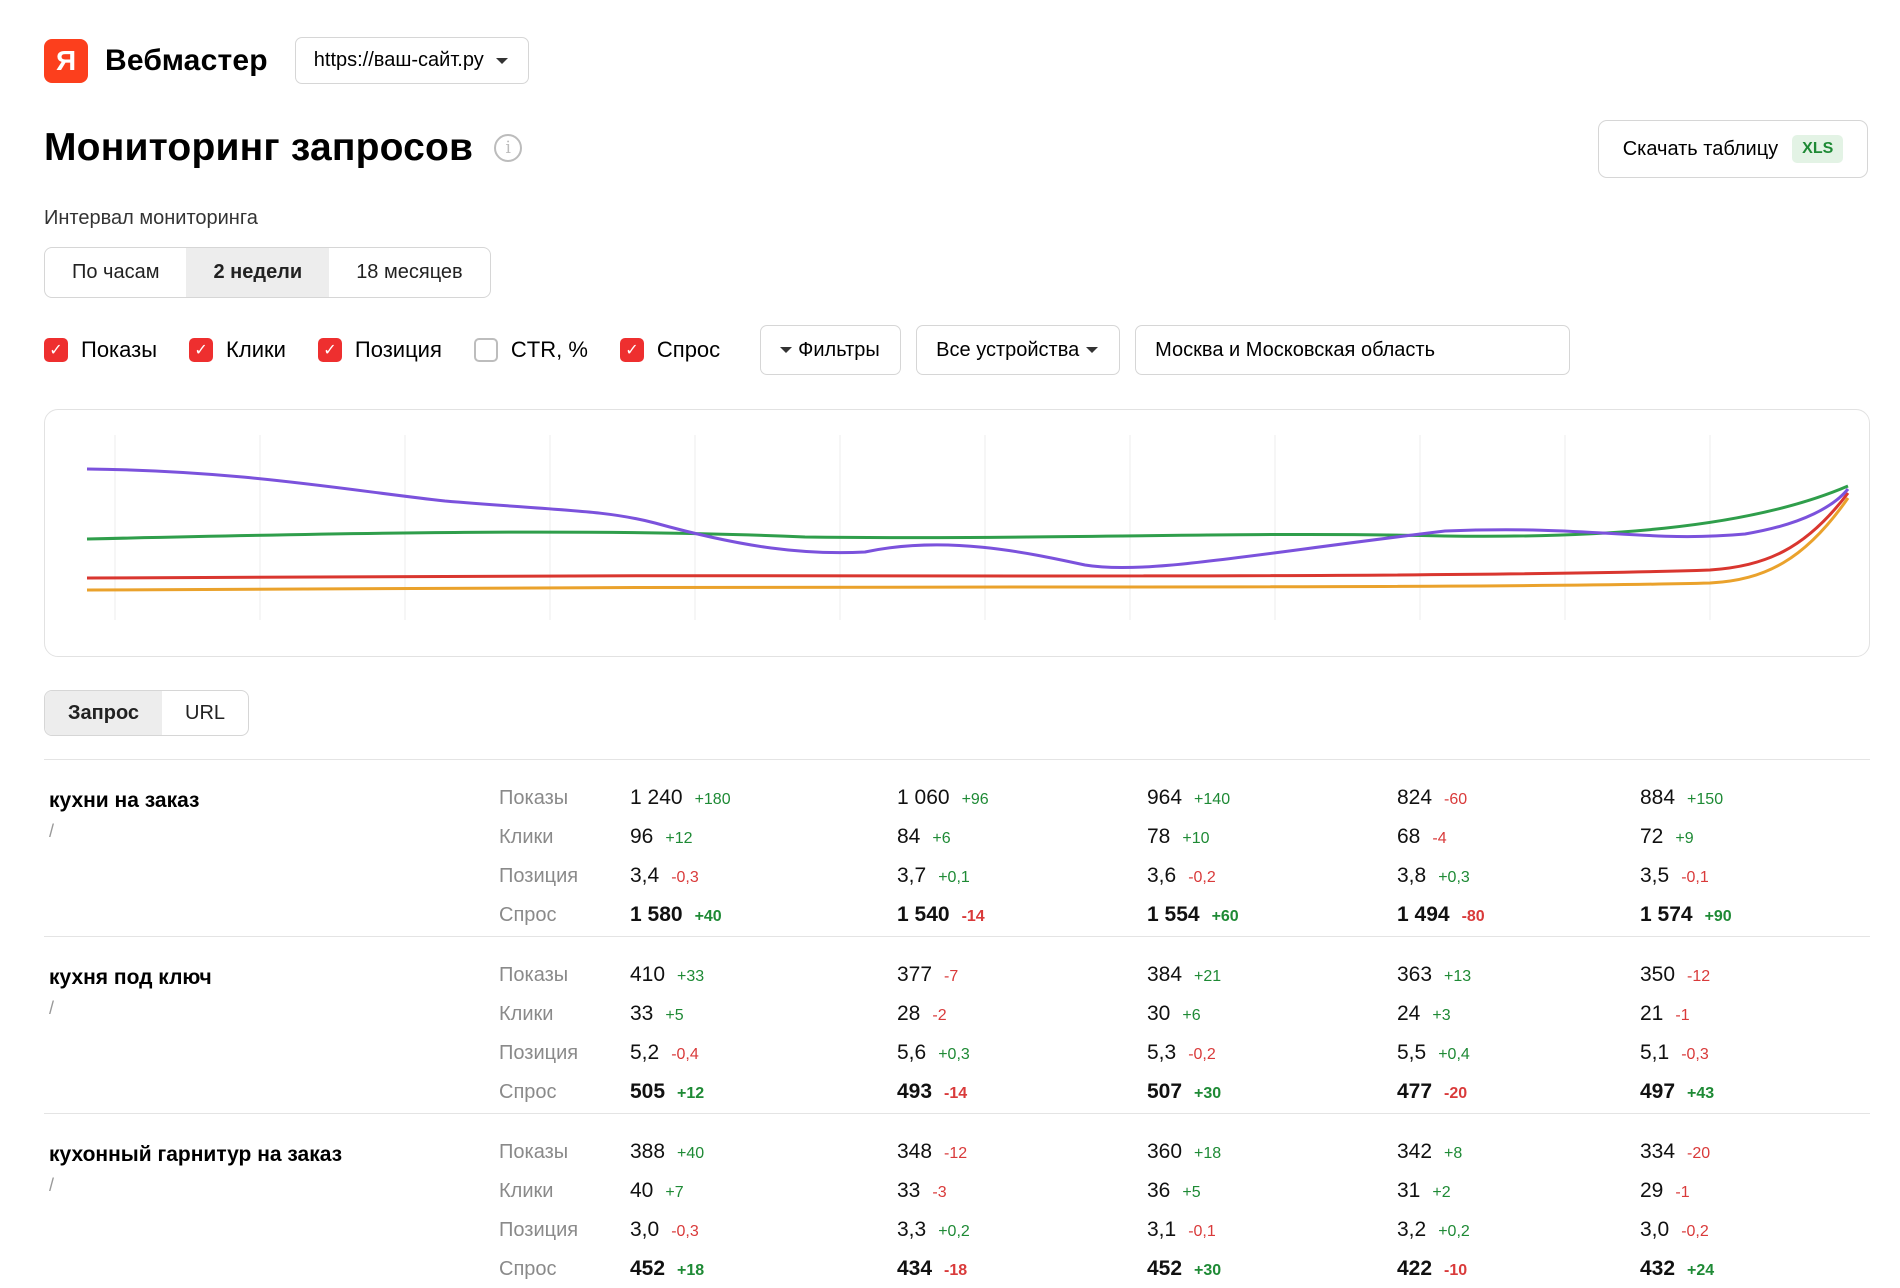  Describe the element at coordinates (657, 1192) in the screenshot. I see `metric-cell: 40 +7` at that location.